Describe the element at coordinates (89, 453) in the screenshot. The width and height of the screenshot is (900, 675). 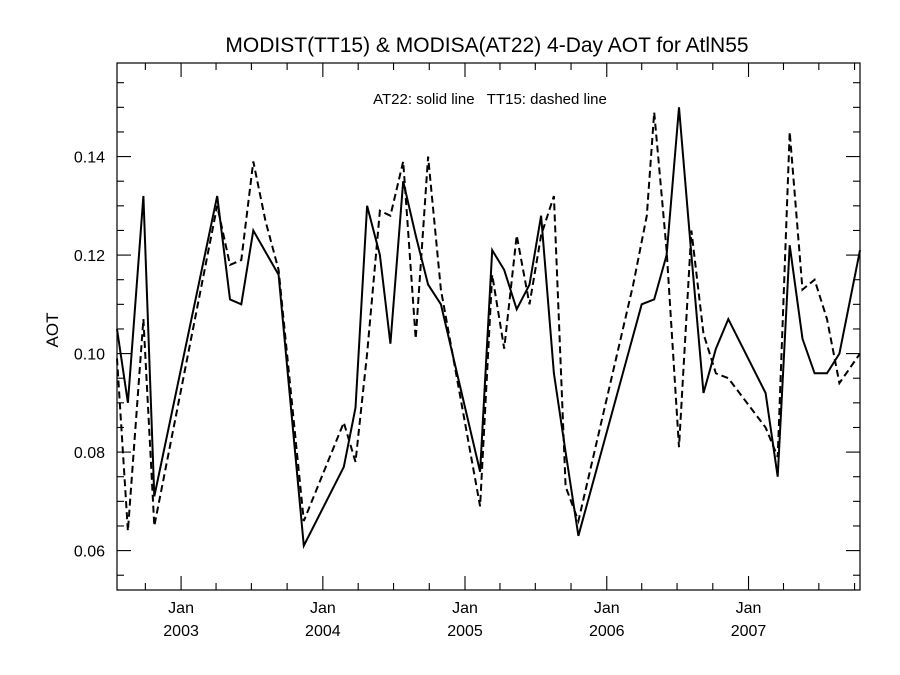
I see `y-tick-label-1: 0.08` at that location.